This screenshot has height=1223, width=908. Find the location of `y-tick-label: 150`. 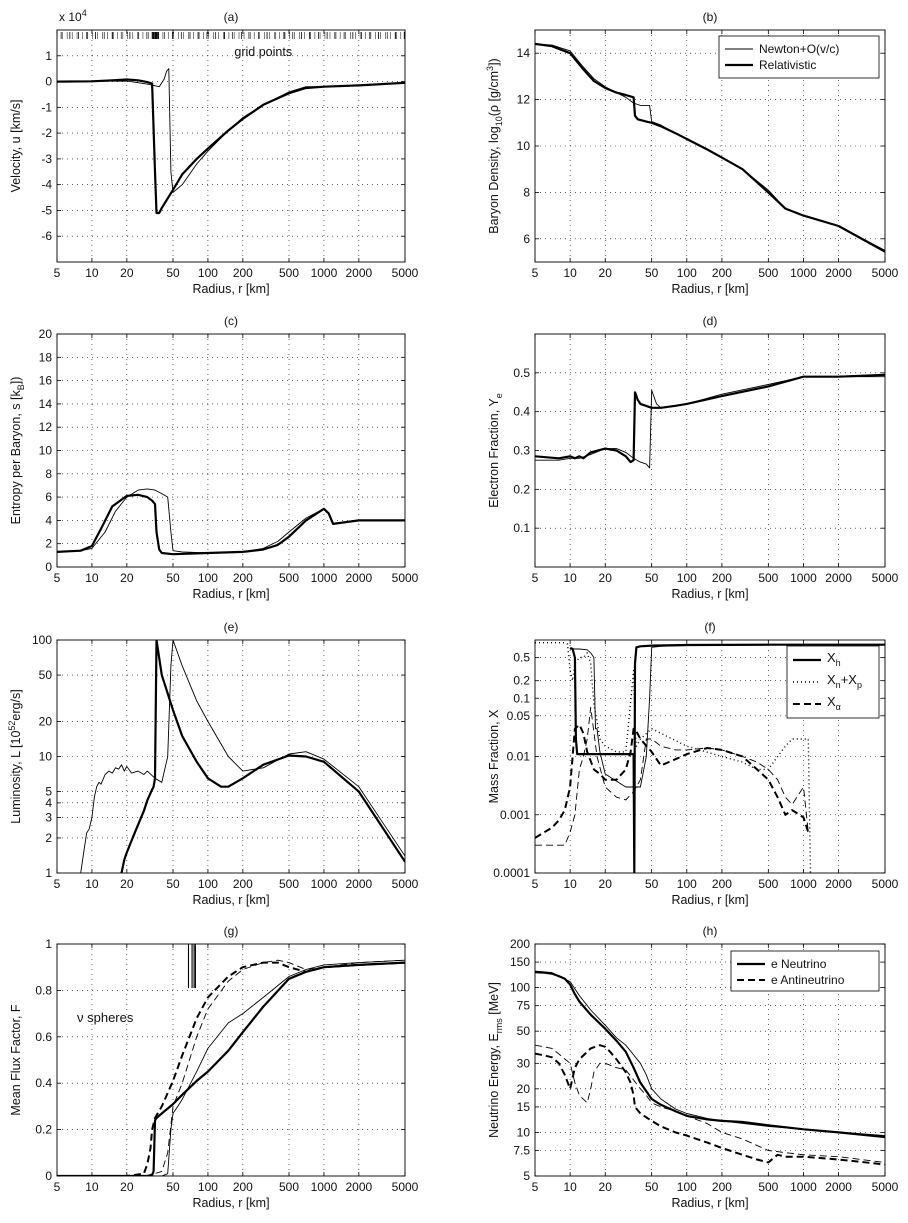

y-tick-label: 150 is located at coordinates (520, 962).